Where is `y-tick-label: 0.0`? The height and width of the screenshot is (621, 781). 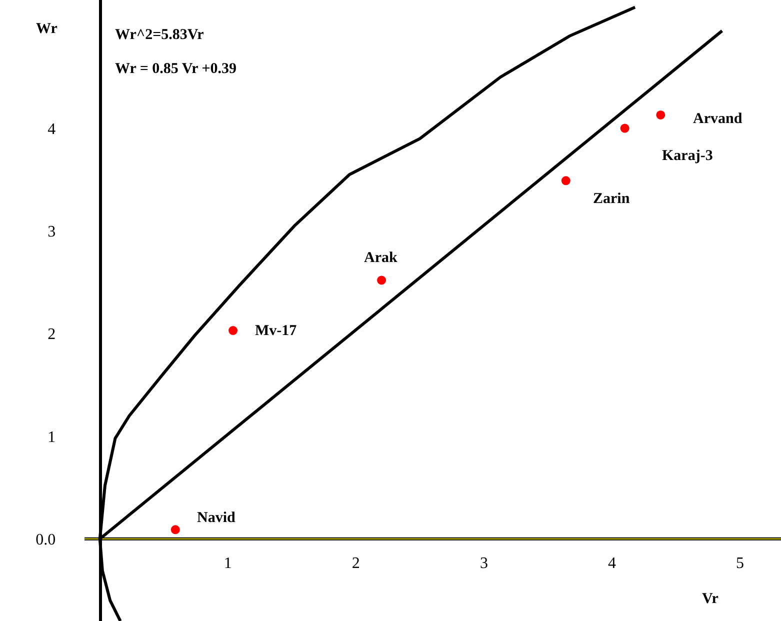 y-tick-label: 0.0 is located at coordinates (46, 539).